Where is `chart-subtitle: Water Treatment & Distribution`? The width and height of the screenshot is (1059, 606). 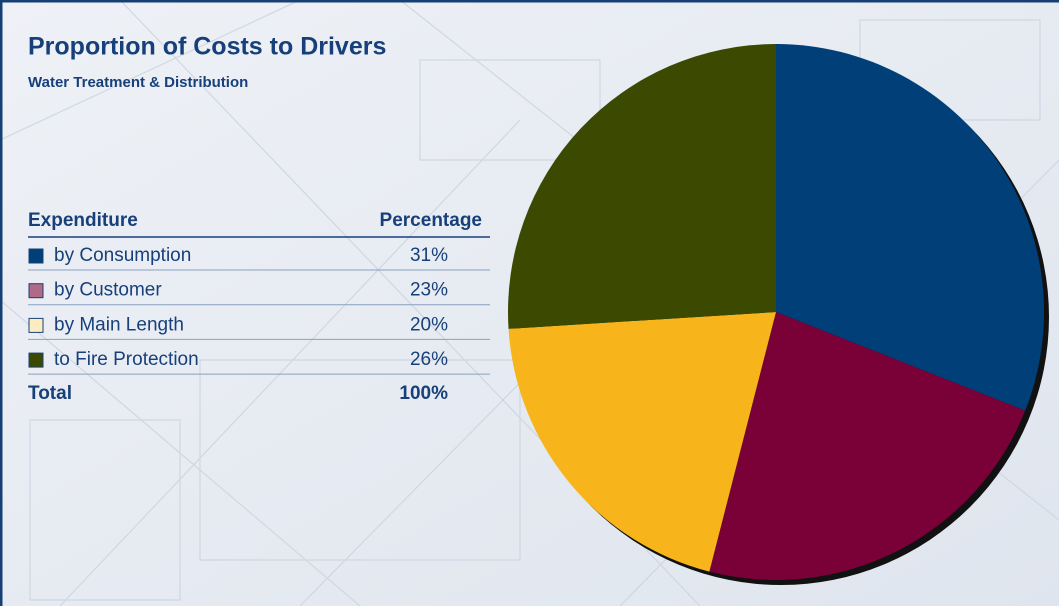
chart-subtitle: Water Treatment & Distribution is located at coordinates (138, 82).